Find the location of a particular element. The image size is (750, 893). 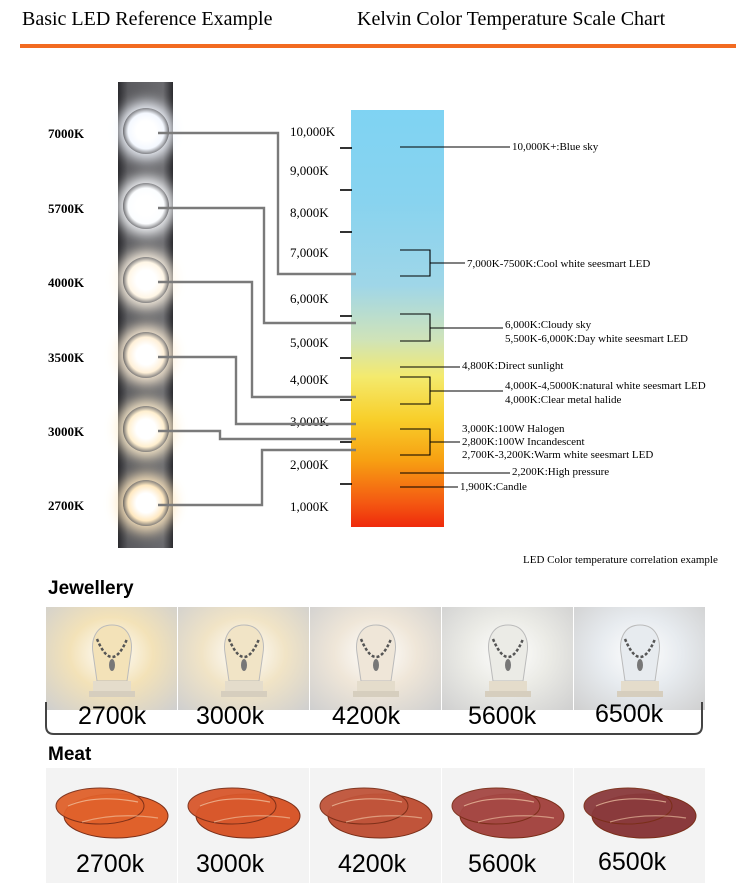

led-7000k is located at coordinates (146, 131).